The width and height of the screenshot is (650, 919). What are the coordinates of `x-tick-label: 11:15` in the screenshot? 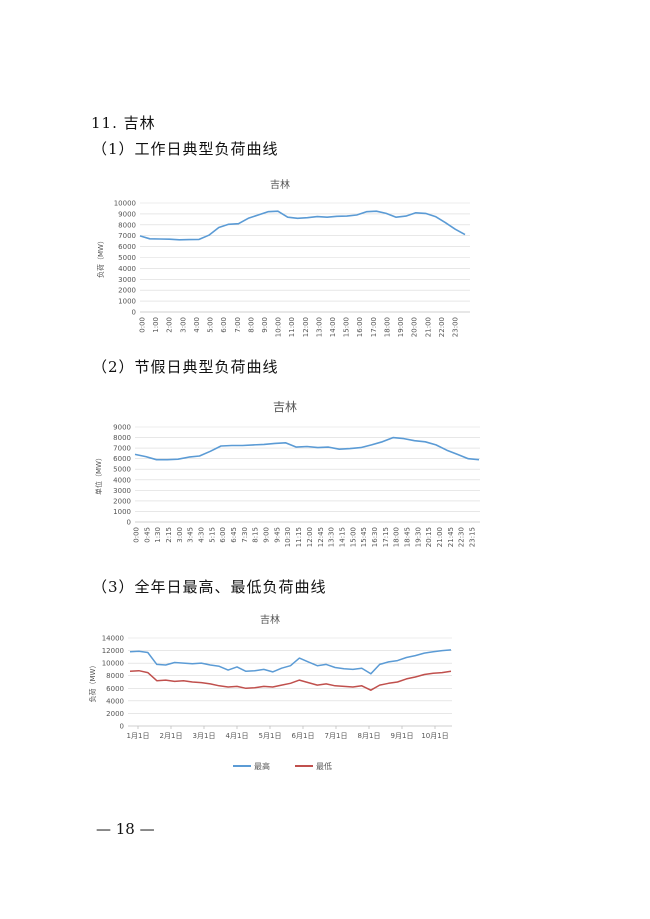 It's located at (299, 537).